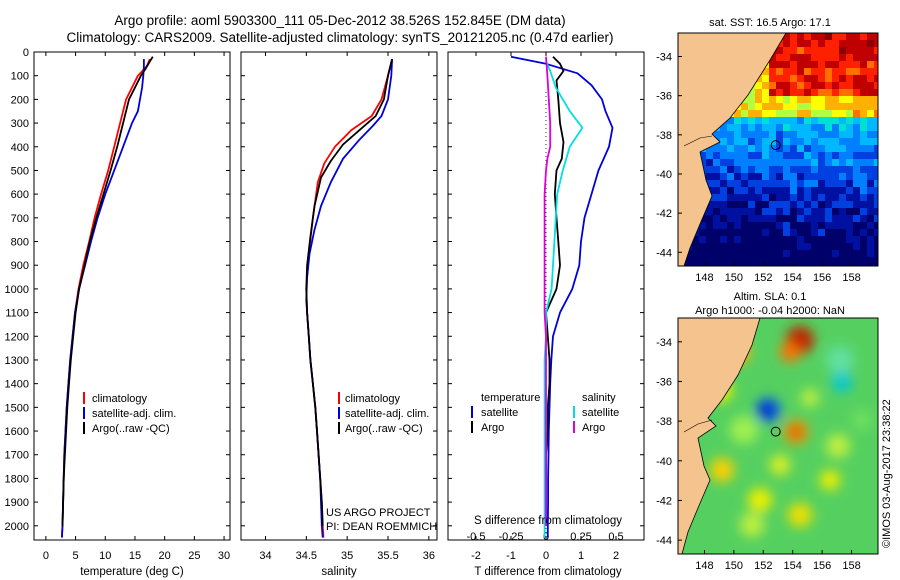  Describe the element at coordinates (510, 398) in the screenshot. I see `legend-temperature-title: temperature` at that location.